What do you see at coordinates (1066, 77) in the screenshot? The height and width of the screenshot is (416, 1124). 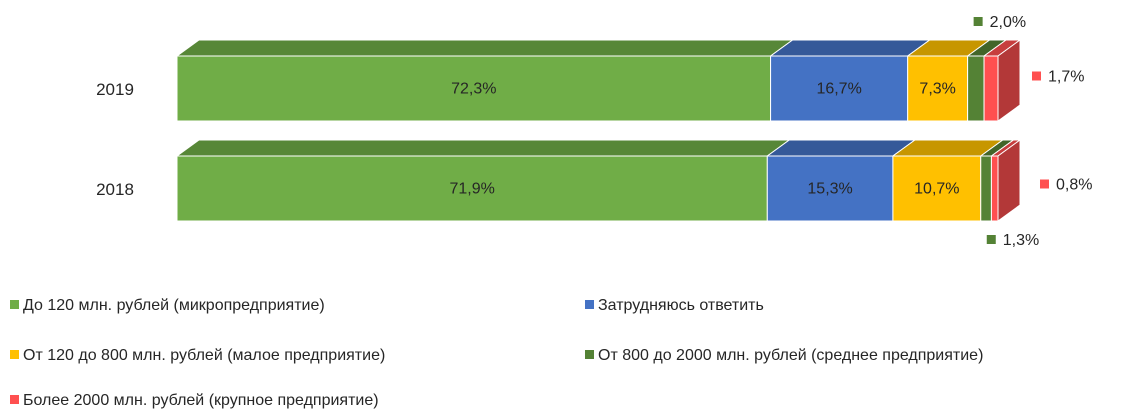 I see `value-label: 1,7%` at bounding box center [1066, 77].